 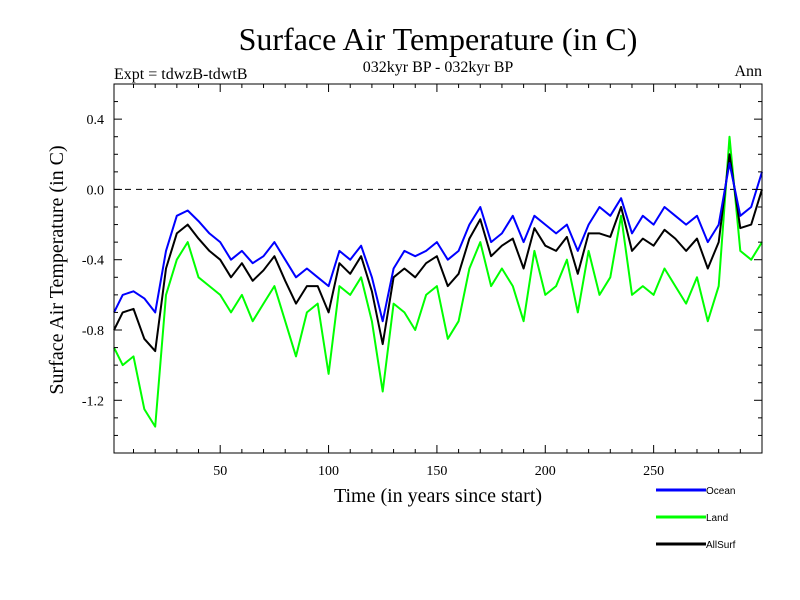 What do you see at coordinates (220, 471) in the screenshot?
I see `x-tick-label: 50` at bounding box center [220, 471].